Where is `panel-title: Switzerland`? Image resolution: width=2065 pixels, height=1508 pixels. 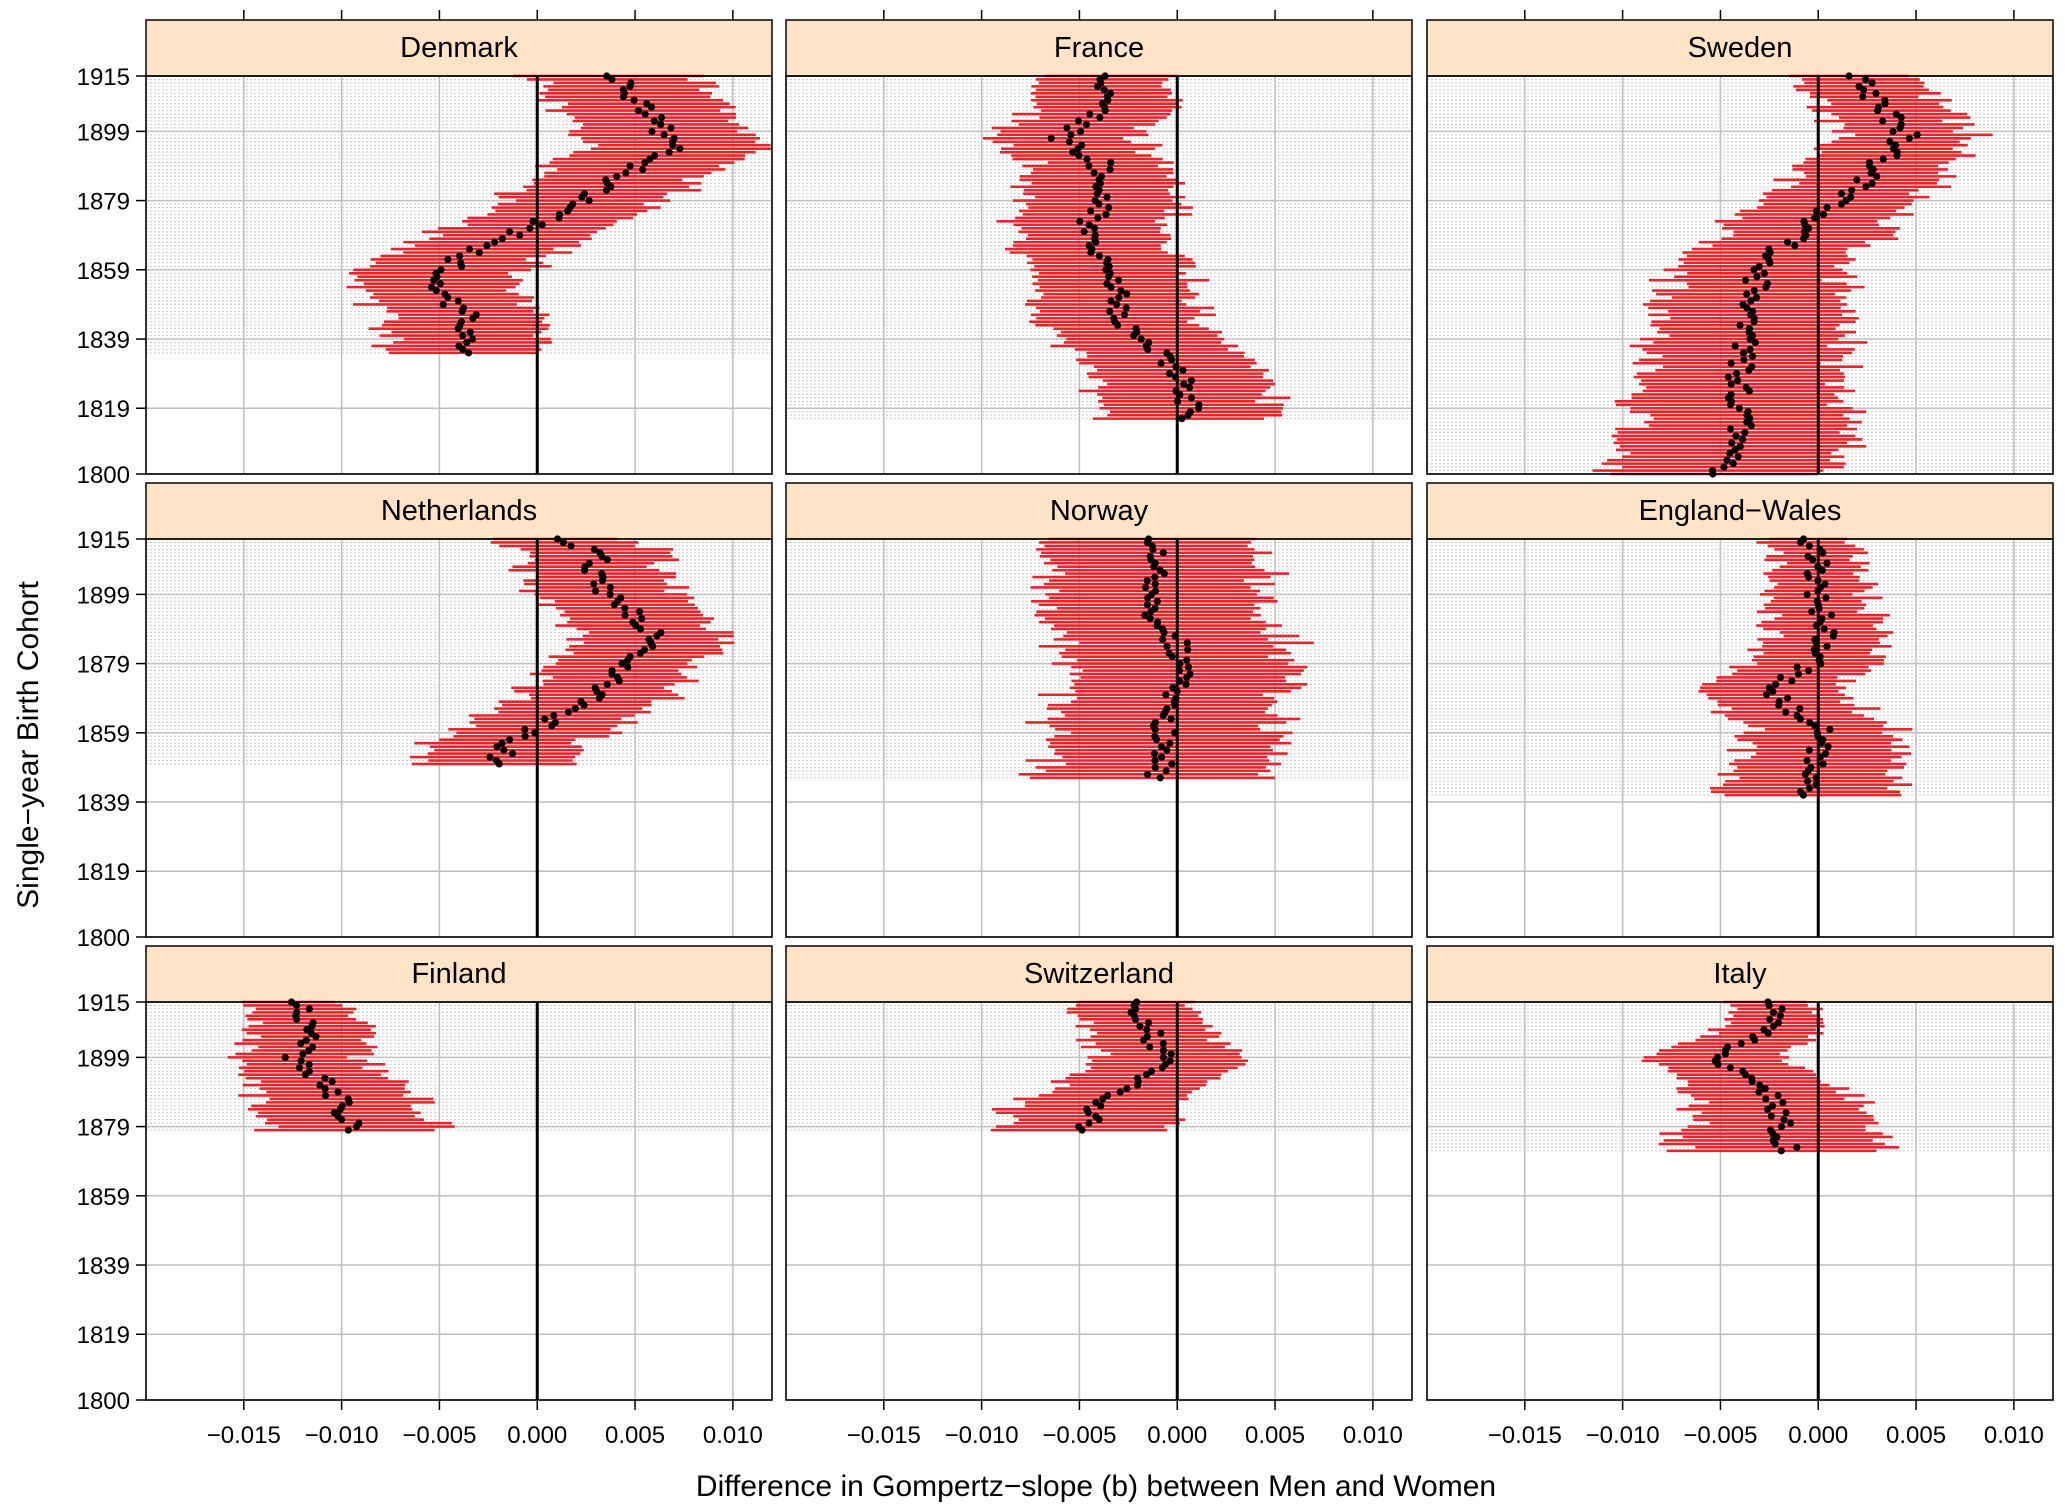 panel-title: Switzerland is located at coordinates (1099, 974).